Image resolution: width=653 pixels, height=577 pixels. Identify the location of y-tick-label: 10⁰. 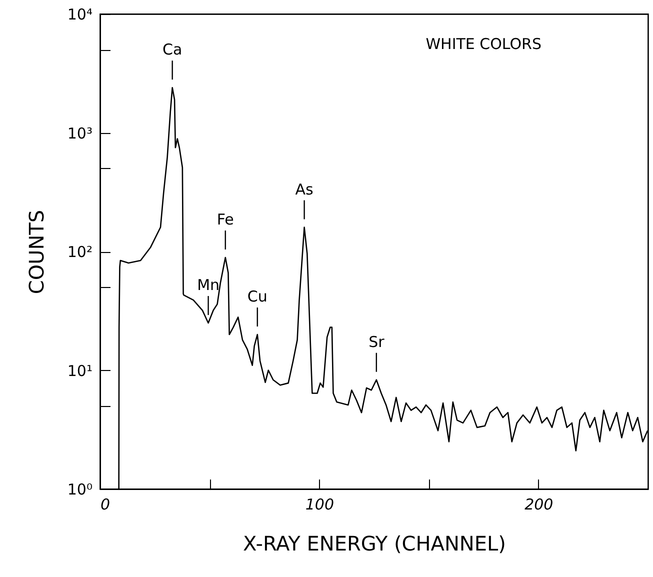
(79, 489).